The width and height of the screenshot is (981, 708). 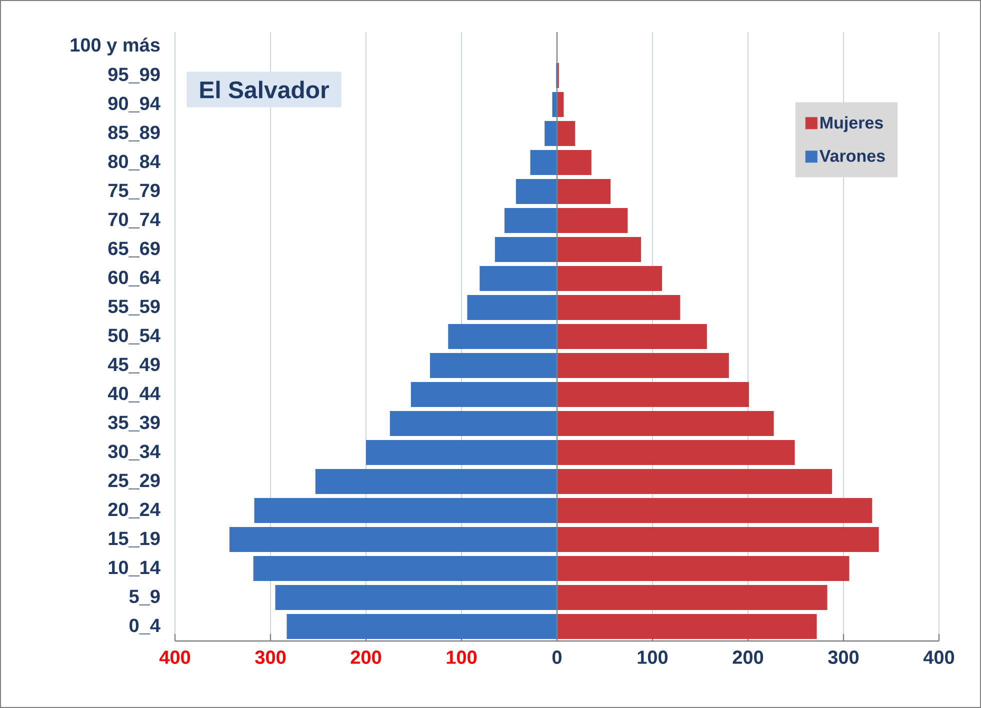 What do you see at coordinates (134, 104) in the screenshot?
I see `y-tick-label: 90_94` at bounding box center [134, 104].